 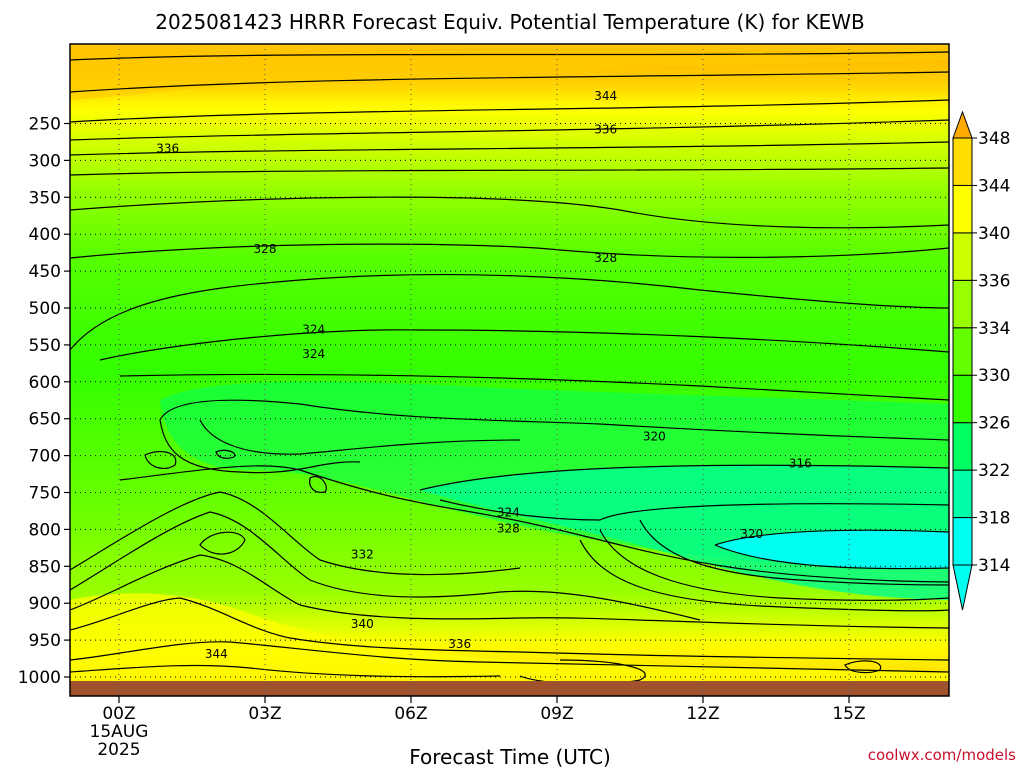 What do you see at coordinates (994, 234) in the screenshot?
I see `colorbar-label: 340` at bounding box center [994, 234].